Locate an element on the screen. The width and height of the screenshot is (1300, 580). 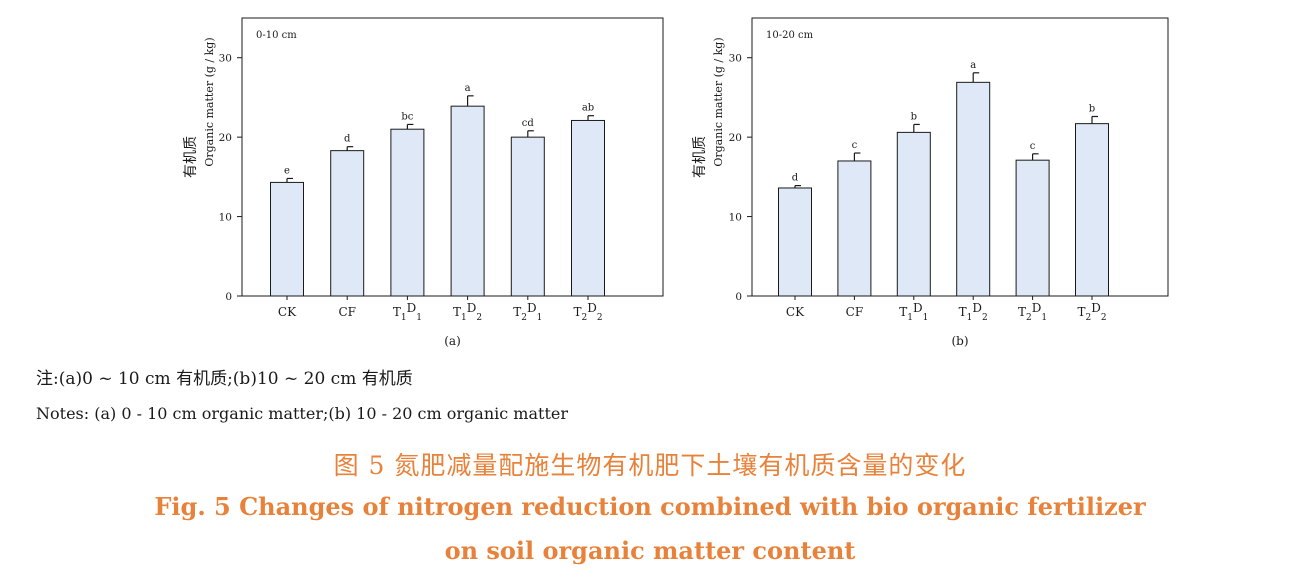
note-chinese: 注:(a)0 ~ 10 cm 有机质;(b)10 ~ 20 cm 有机质 is located at coordinates (224, 379).